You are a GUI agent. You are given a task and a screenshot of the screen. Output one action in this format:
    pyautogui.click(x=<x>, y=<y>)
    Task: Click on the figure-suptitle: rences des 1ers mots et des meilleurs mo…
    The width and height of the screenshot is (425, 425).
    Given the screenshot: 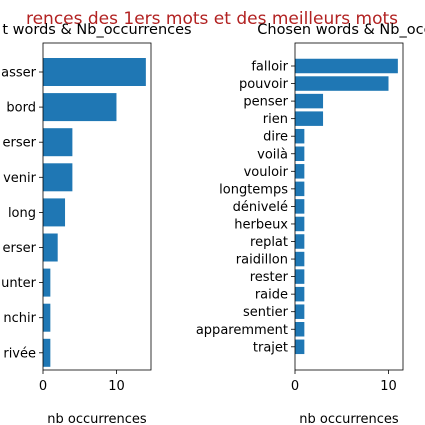 What is the action you would take?
    pyautogui.click(x=212, y=19)
    